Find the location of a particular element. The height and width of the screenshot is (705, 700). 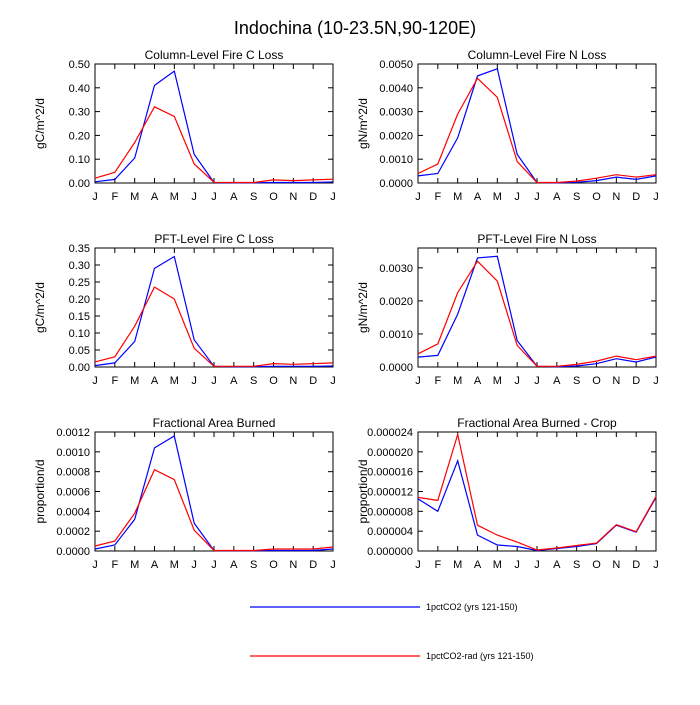

y-tick-label: 0.000012 is located at coordinates (390, 493).